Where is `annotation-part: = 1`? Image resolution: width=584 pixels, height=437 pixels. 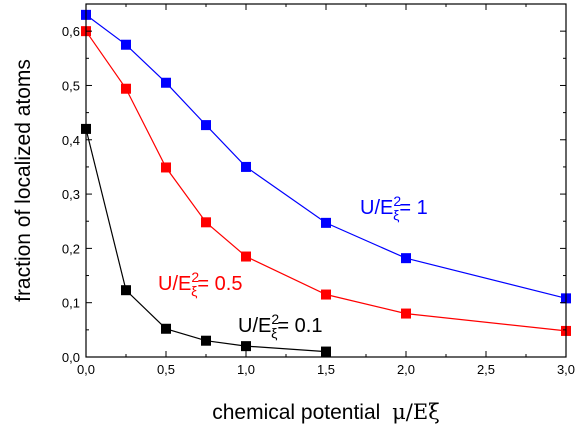 annotation-part: = 1 is located at coordinates (413, 208).